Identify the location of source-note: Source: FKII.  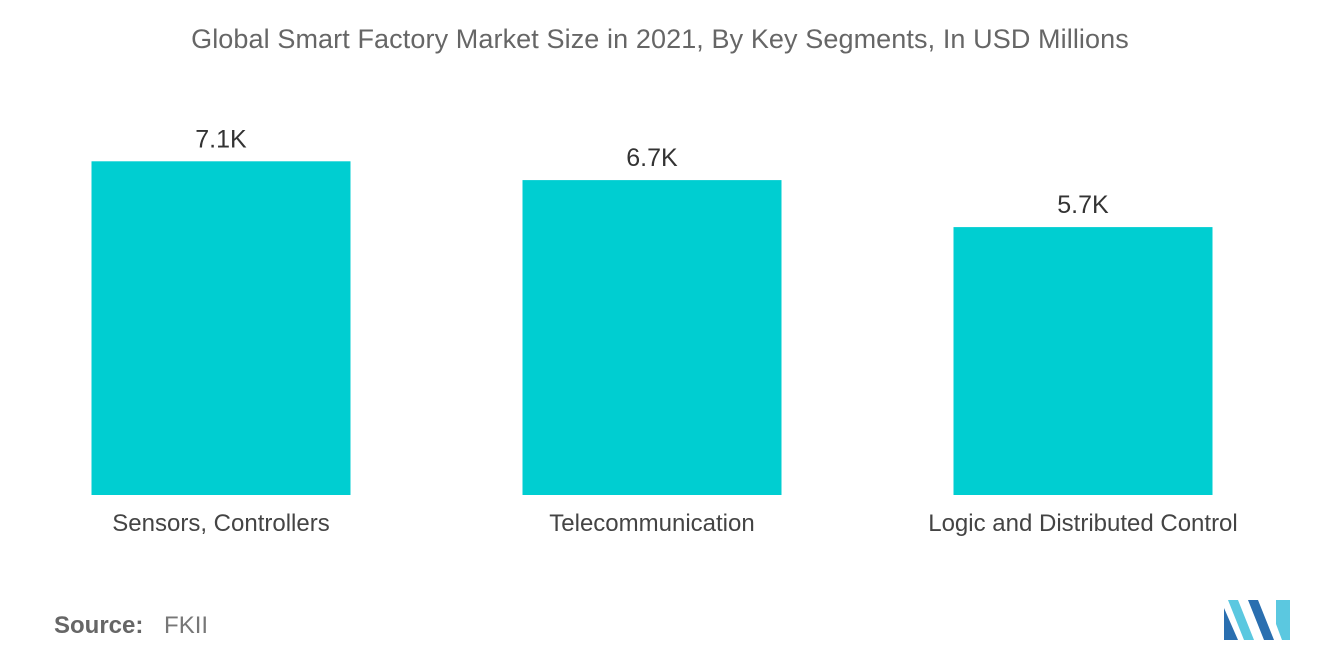
(131, 626).